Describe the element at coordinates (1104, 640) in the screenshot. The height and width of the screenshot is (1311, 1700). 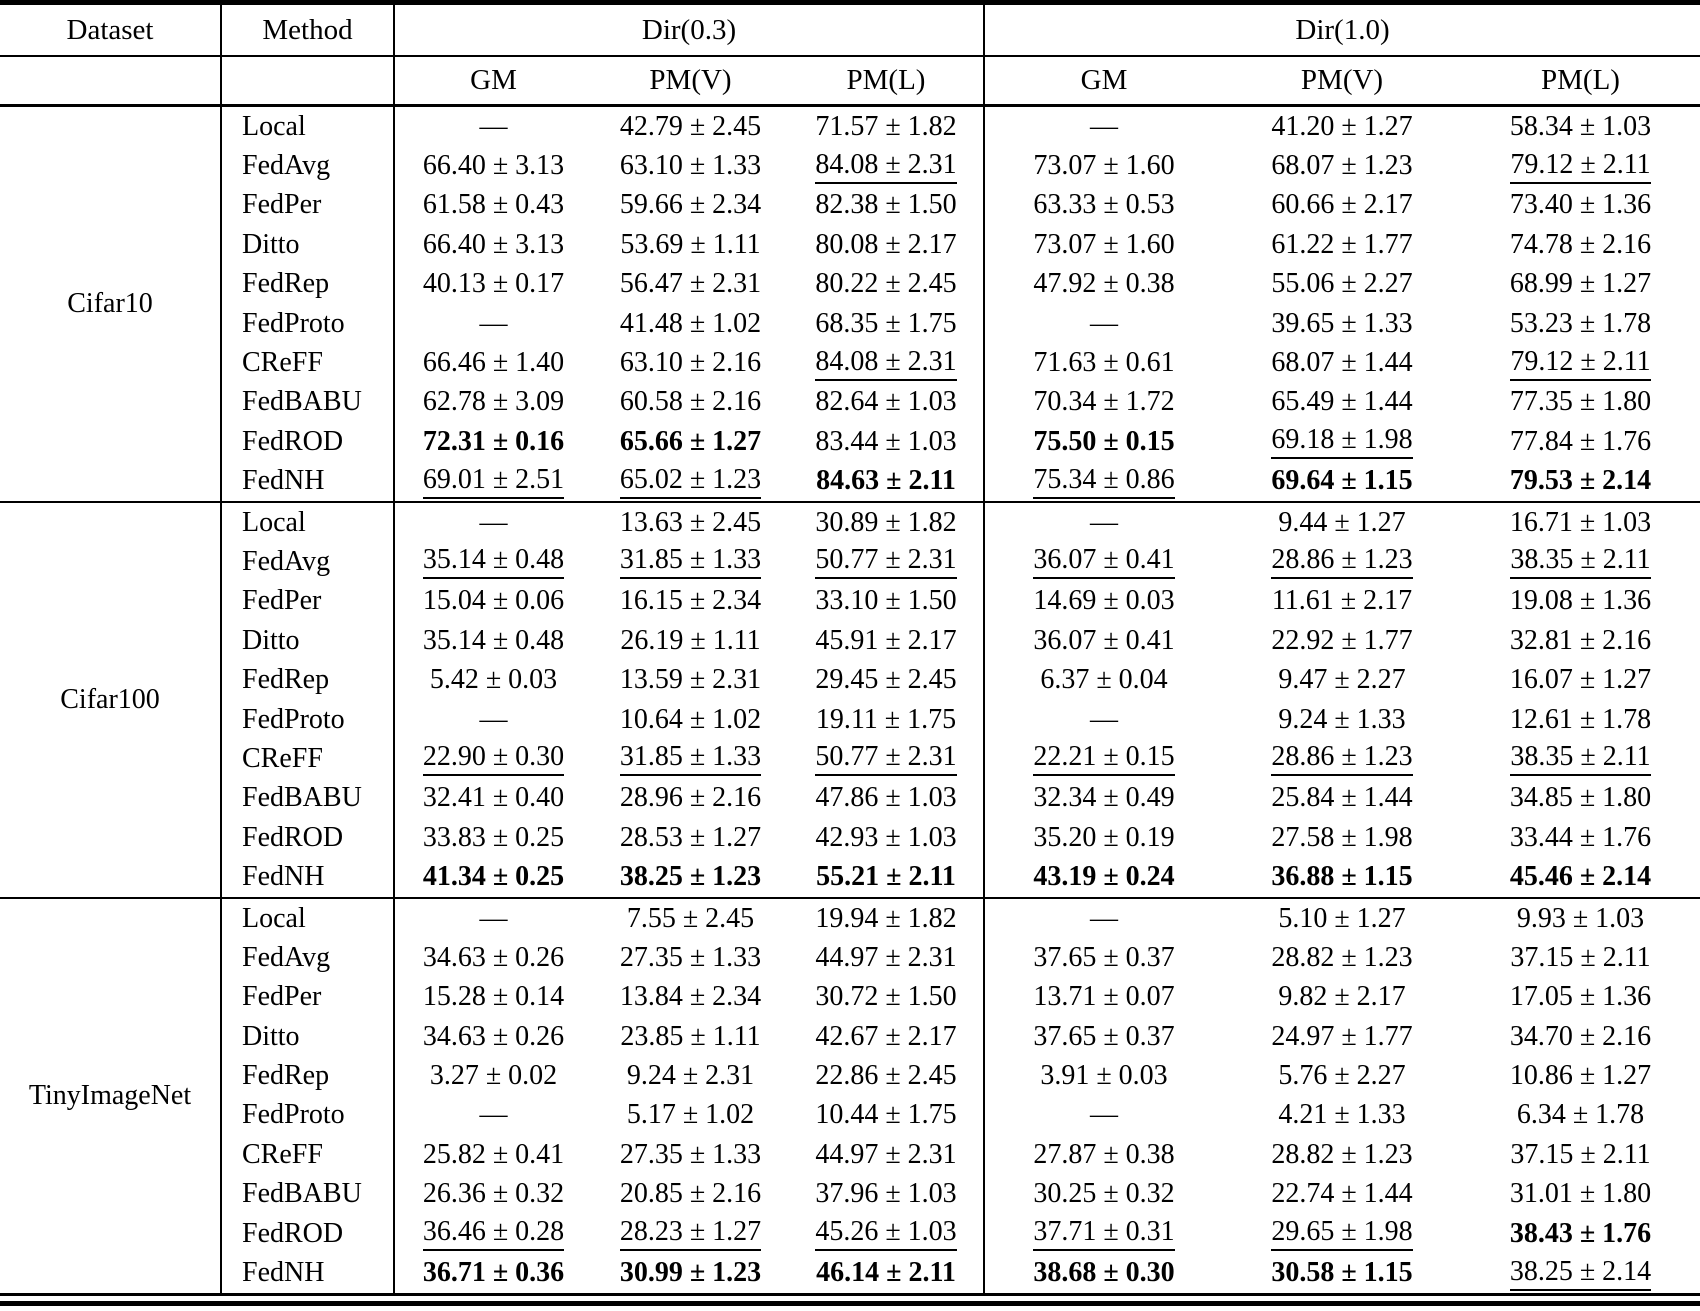
I see `value-cell: 36.07 ± 0.41` at that location.